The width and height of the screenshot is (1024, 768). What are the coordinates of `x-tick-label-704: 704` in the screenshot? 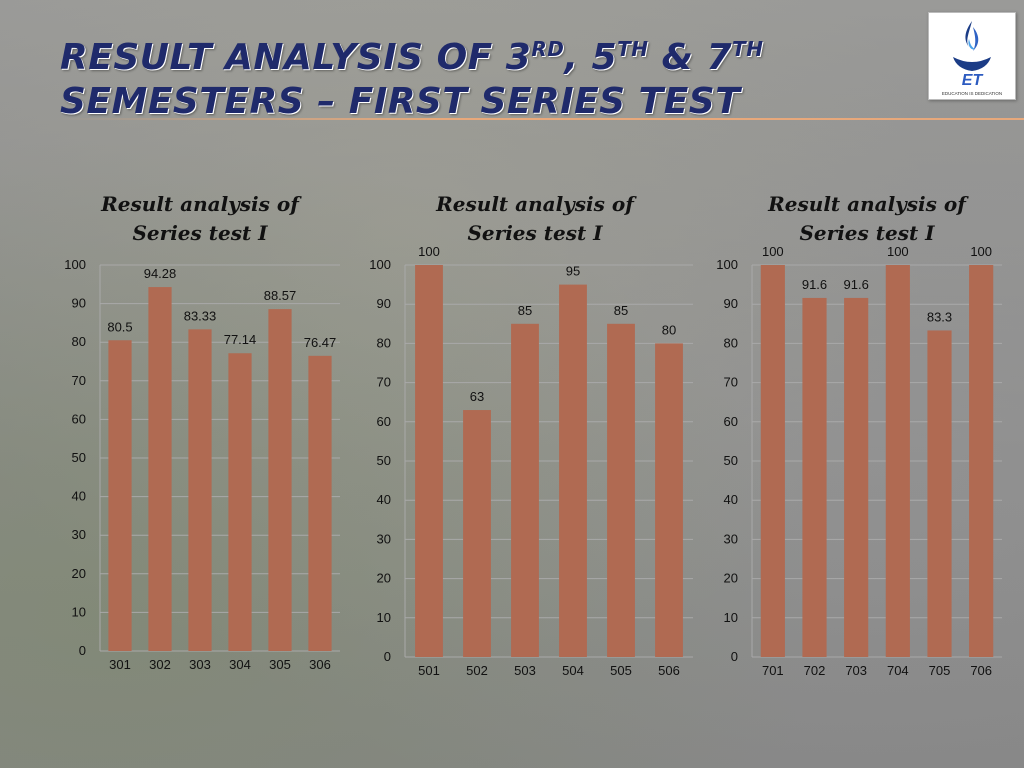 It's located at (898, 670).